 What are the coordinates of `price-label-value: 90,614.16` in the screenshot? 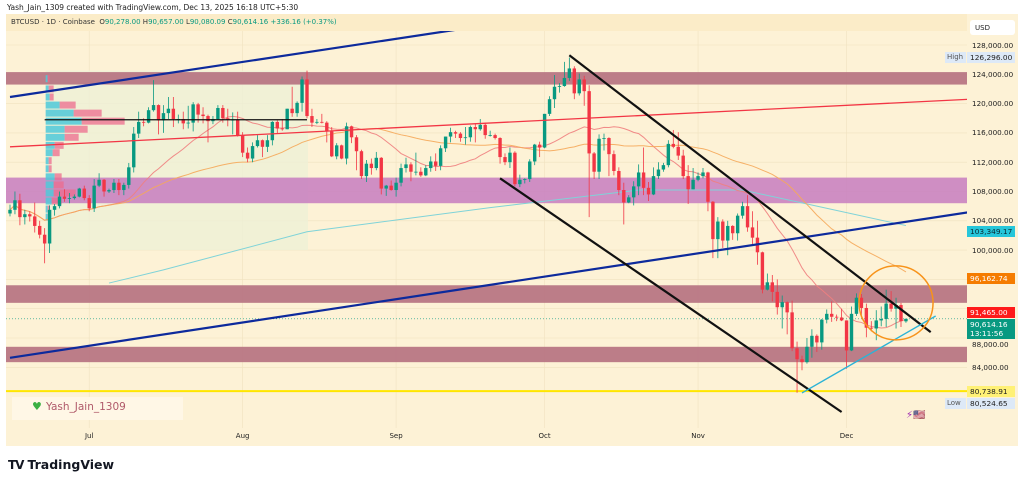 It's located at (989, 325).